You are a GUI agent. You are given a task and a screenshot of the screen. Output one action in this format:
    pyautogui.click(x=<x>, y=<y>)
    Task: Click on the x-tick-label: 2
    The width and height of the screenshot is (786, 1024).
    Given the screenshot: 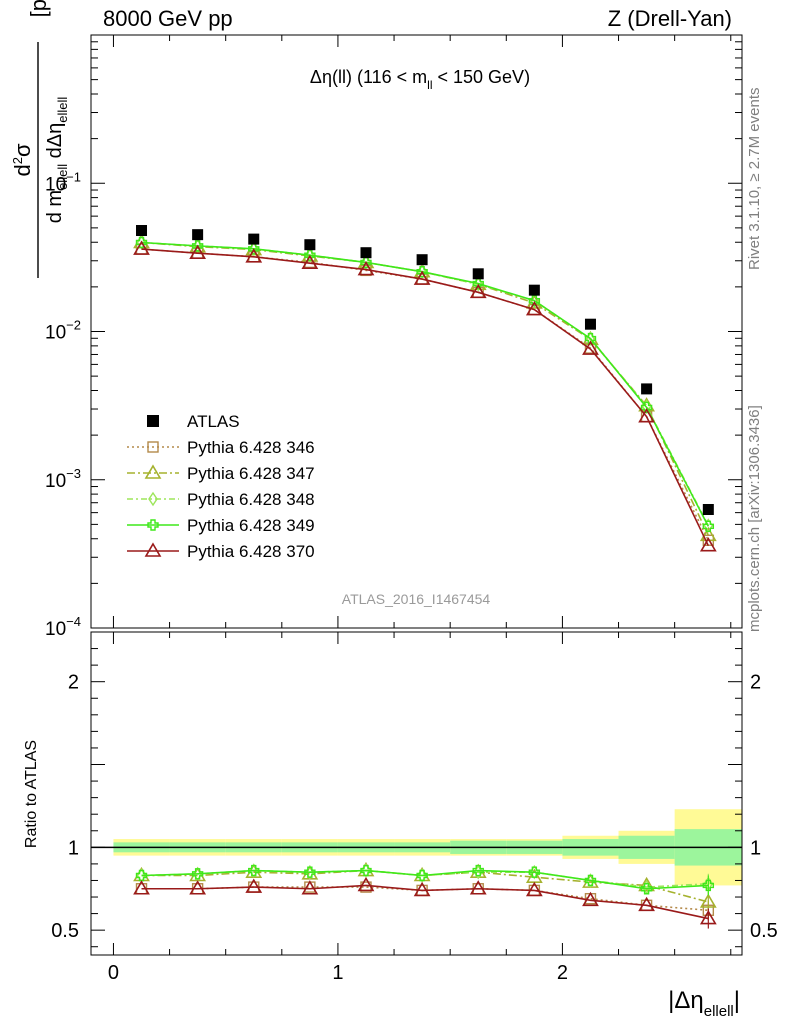 What is the action you would take?
    pyautogui.click(x=562, y=973)
    